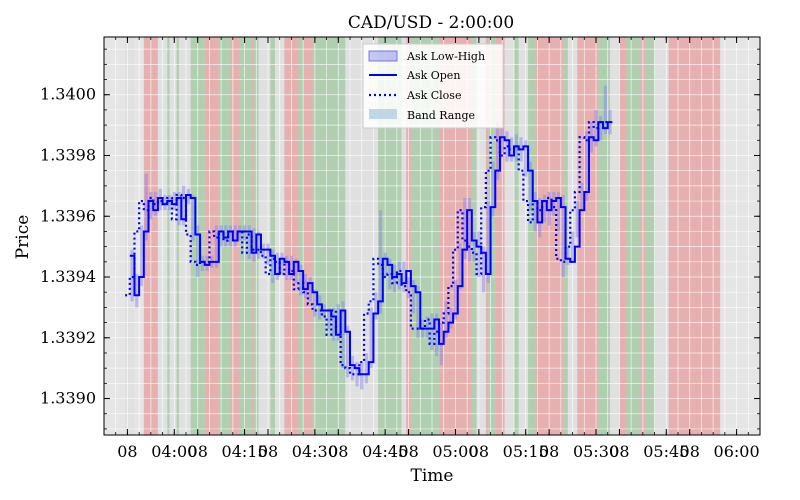 This screenshot has height=500, width=800. I want to click on x-tick-label: 05:15, so click(526, 451).